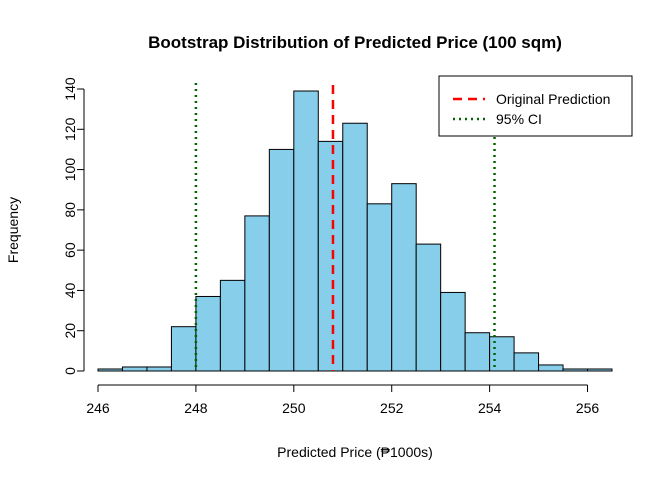 This screenshot has width=672, height=480. Describe the element at coordinates (70, 371) in the screenshot. I see `y-tick-label: 0` at that location.